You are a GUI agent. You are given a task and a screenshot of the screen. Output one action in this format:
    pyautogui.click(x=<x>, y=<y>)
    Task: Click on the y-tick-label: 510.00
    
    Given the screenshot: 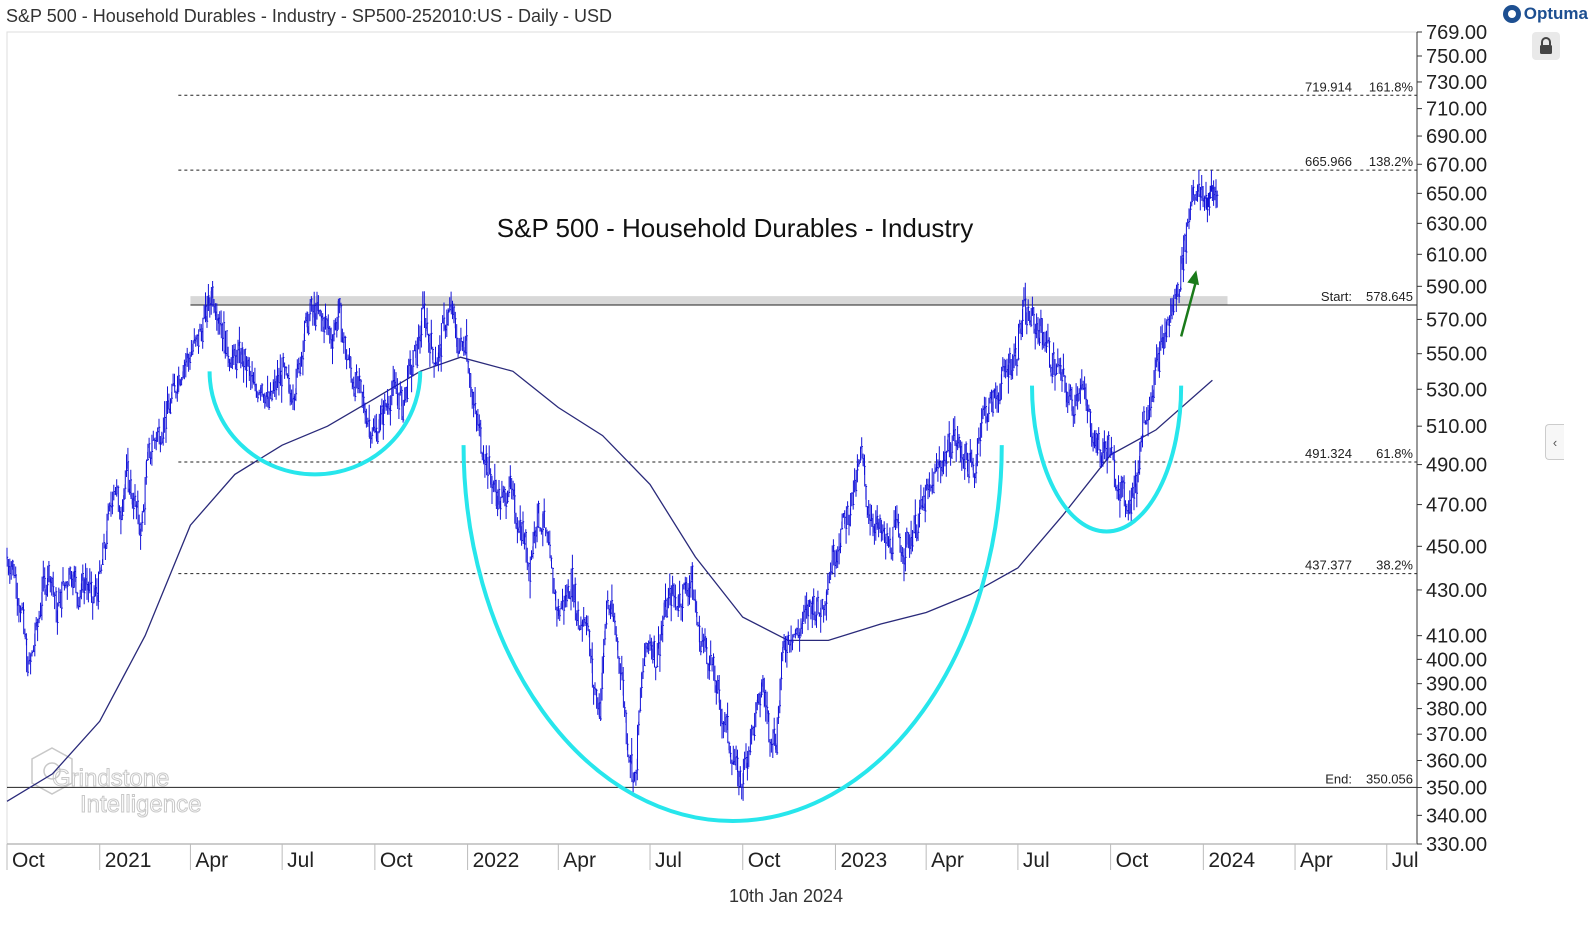 What is the action you would take?
    pyautogui.click(x=1456, y=427)
    